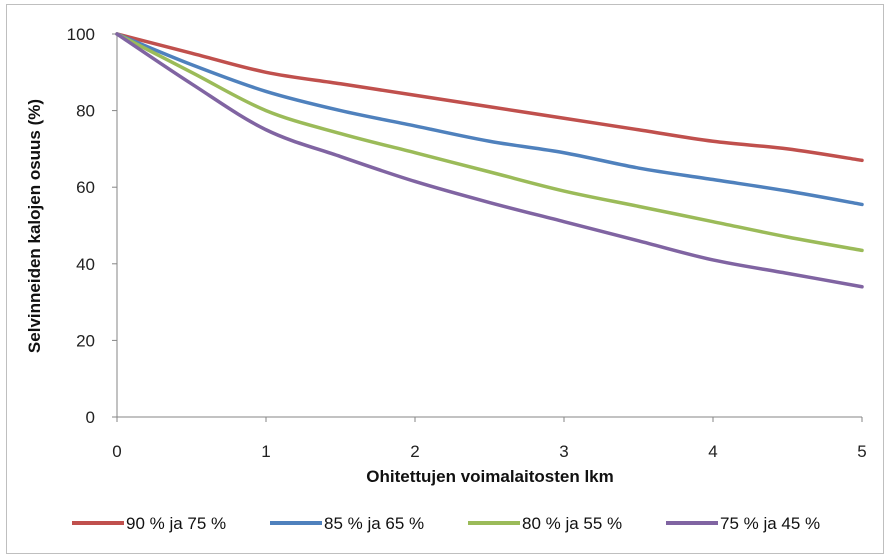  Describe the element at coordinates (81, 226) in the screenshot. I see `y-tick-labels: 0 20 40 60 80 100` at that location.